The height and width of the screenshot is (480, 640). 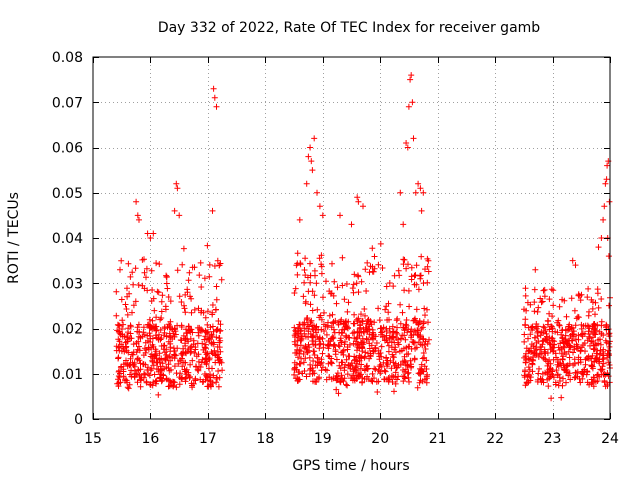 What do you see at coordinates (67, 239) in the screenshot?
I see `y-tick-label: 0.04` at bounding box center [67, 239].